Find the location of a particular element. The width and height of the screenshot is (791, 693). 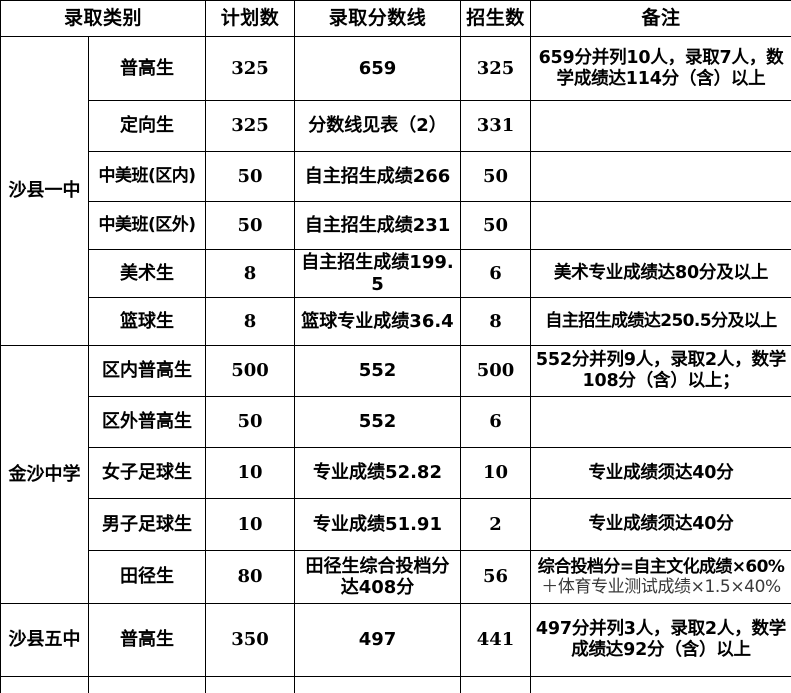

category-cell: 男子足球生 is located at coordinates (147, 524).